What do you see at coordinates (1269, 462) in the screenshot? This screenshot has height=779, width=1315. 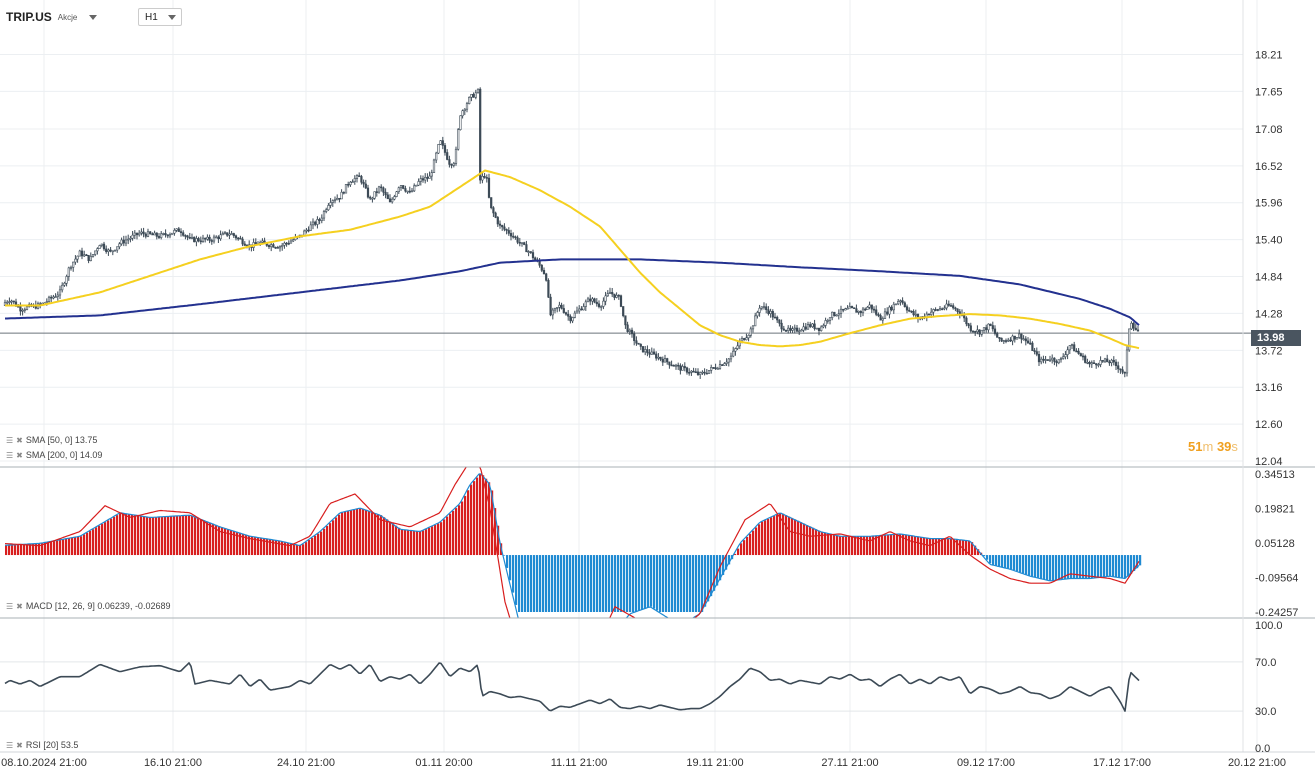 I see `price-tick-label: 12.04` at bounding box center [1269, 462].